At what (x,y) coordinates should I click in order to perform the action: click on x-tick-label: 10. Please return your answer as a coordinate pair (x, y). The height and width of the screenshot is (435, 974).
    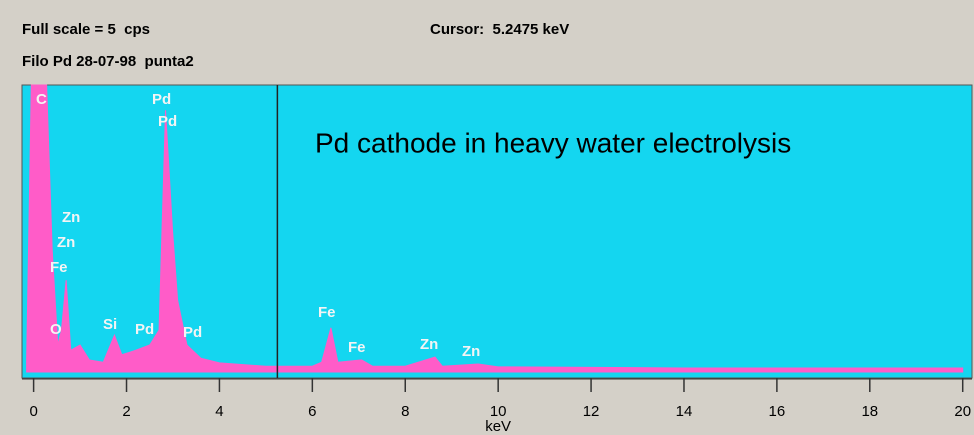
    Looking at the image, I should click on (498, 411).